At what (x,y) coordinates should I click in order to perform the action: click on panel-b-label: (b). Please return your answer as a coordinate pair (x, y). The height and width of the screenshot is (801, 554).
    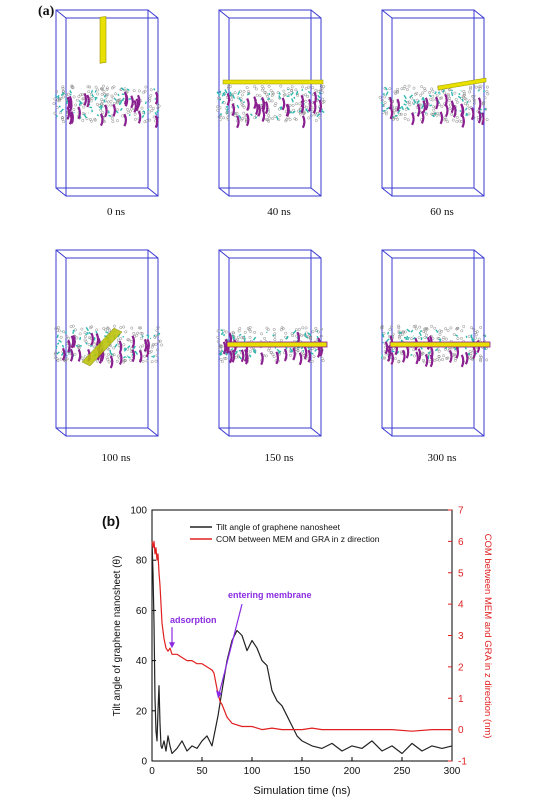
    Looking at the image, I should click on (111, 521).